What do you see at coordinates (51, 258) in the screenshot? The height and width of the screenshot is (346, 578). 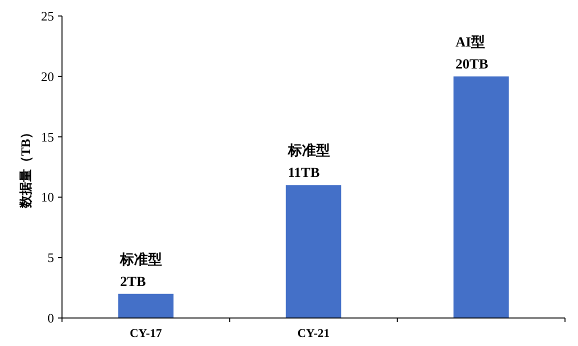 I see `y-tick-label: 5` at bounding box center [51, 258].